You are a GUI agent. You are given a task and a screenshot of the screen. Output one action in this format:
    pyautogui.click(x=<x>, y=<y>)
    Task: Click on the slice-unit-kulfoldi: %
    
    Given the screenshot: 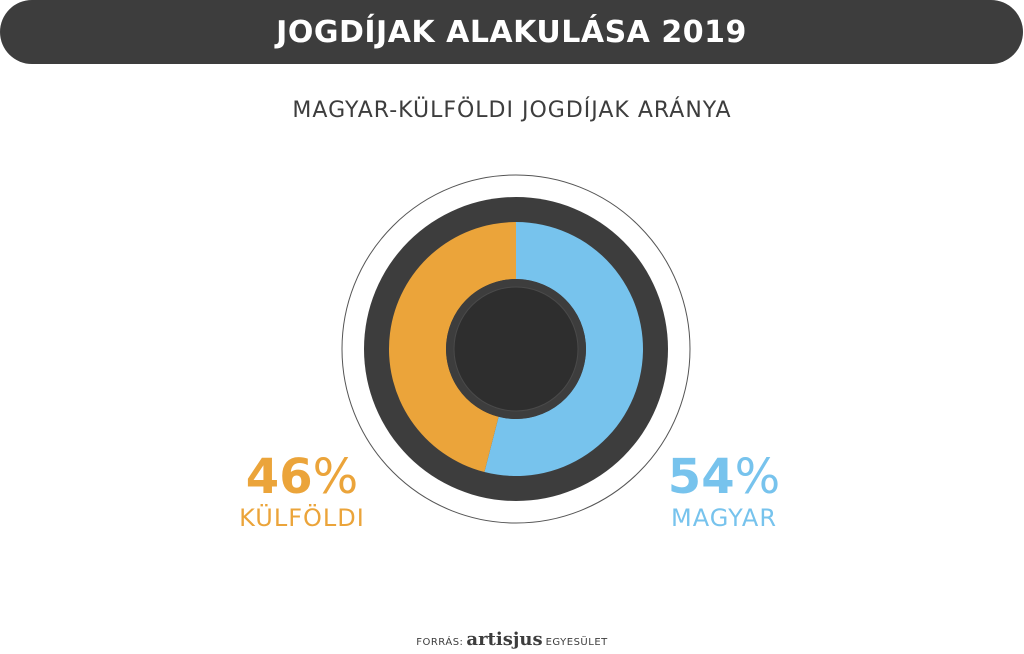 What is the action you would take?
    pyautogui.click(x=335, y=477)
    